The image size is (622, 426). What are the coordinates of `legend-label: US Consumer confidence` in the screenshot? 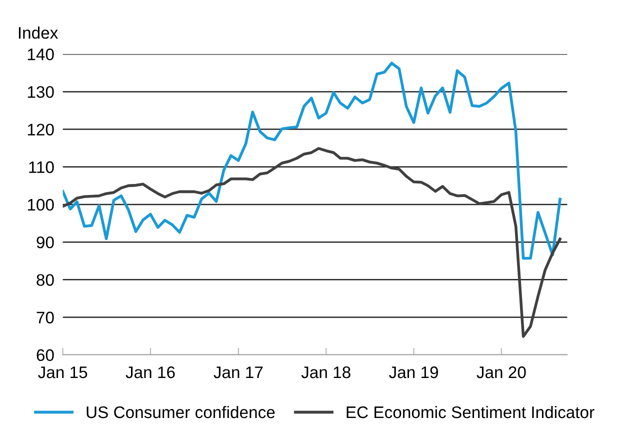 It's located at (180, 412).